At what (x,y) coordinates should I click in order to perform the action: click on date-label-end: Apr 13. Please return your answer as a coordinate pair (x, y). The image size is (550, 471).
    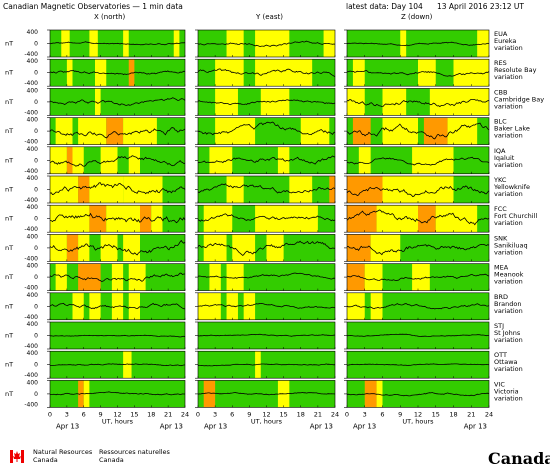
    Looking at the image, I should click on (475, 426).